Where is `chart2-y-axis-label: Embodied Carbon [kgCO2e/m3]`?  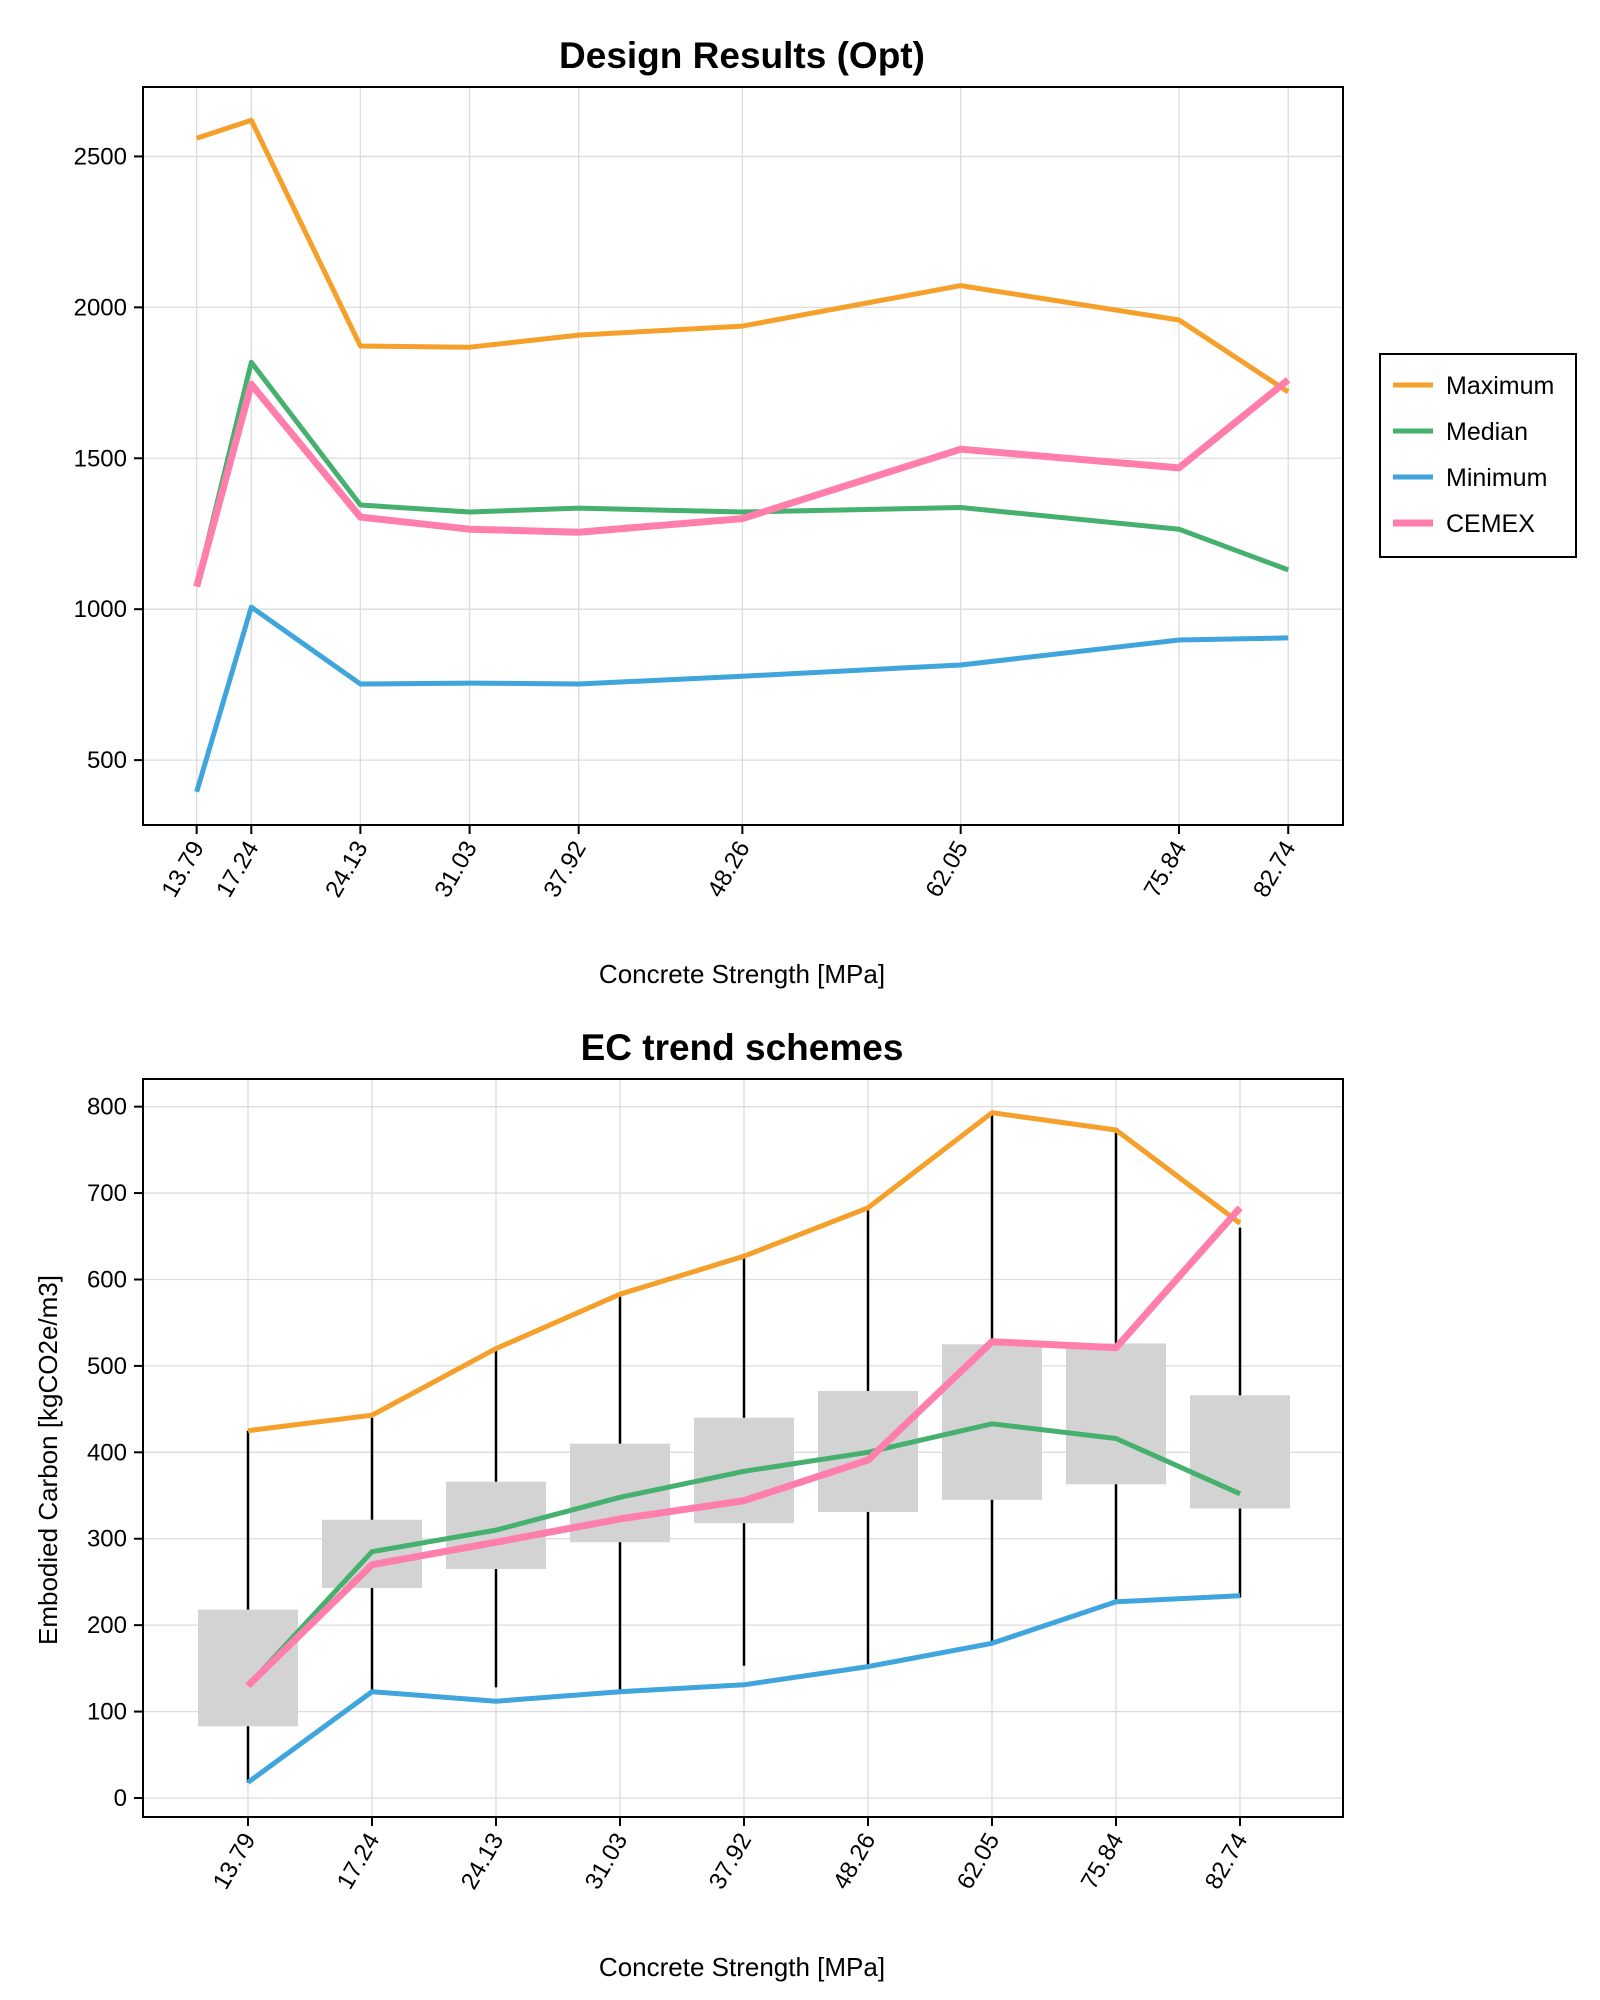
chart2-y-axis-label: Embodied Carbon [kgCO2e/m3] is located at coordinates (48, 1460).